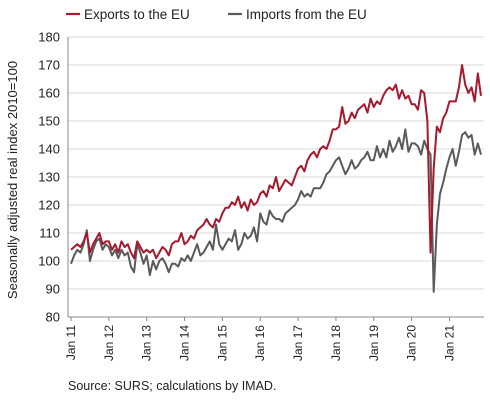 The height and width of the screenshot is (401, 490). I want to click on y-tick-label: 130, so click(49, 177).